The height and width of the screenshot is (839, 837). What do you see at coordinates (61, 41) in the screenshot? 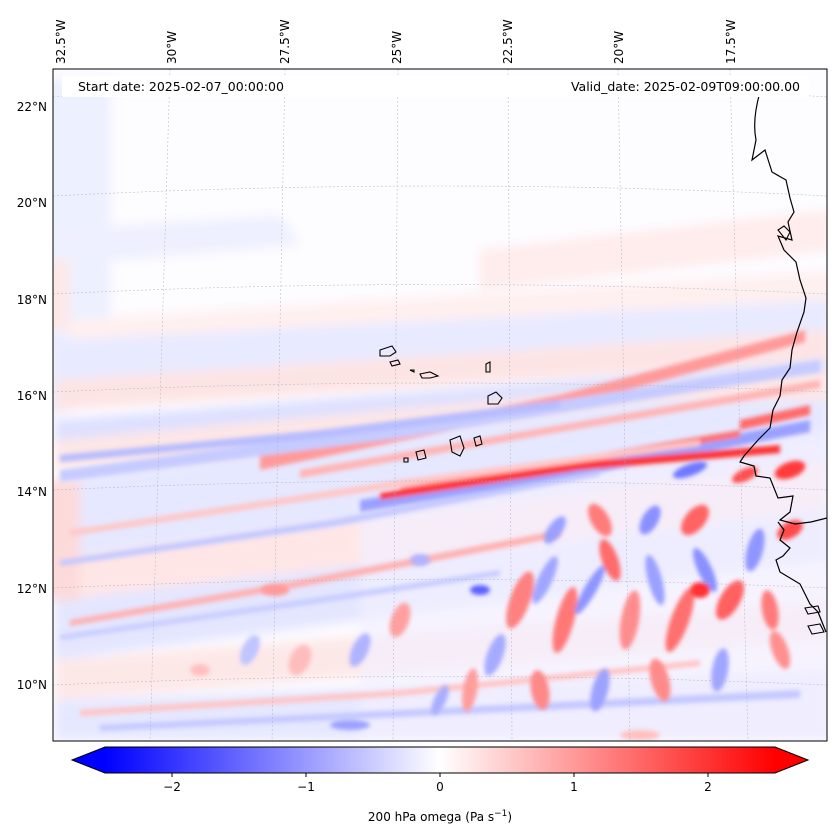
I see `lon-label: 32.5°W` at bounding box center [61, 41].